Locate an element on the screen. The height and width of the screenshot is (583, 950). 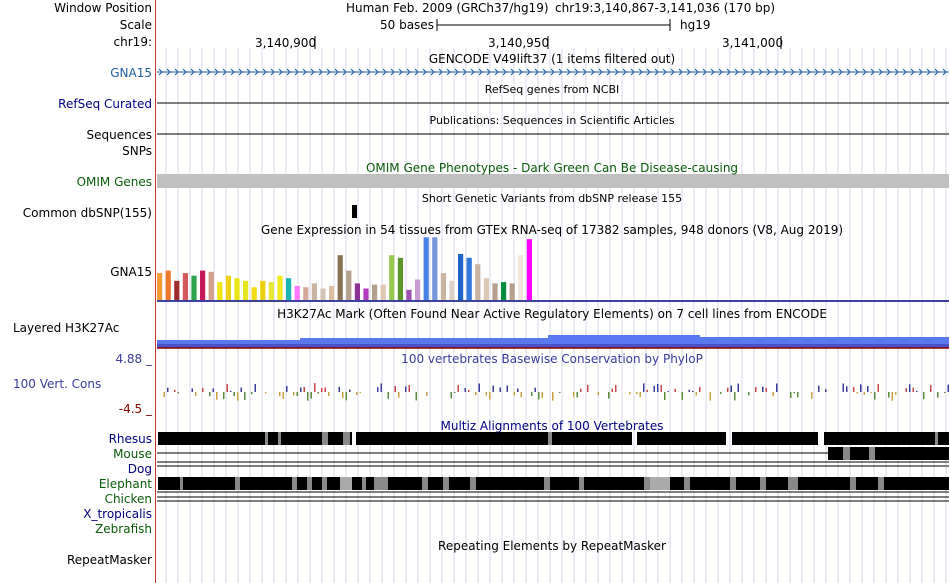
repeatmasker-track-label: RepeatMasker is located at coordinates (109, 560).